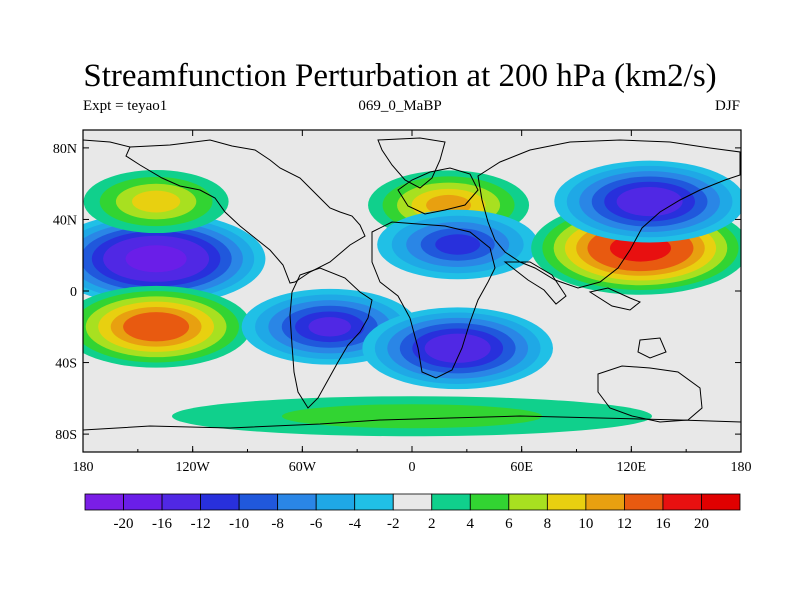  Describe the element at coordinates (701, 524) in the screenshot. I see `colorbar-label: 20` at that location.